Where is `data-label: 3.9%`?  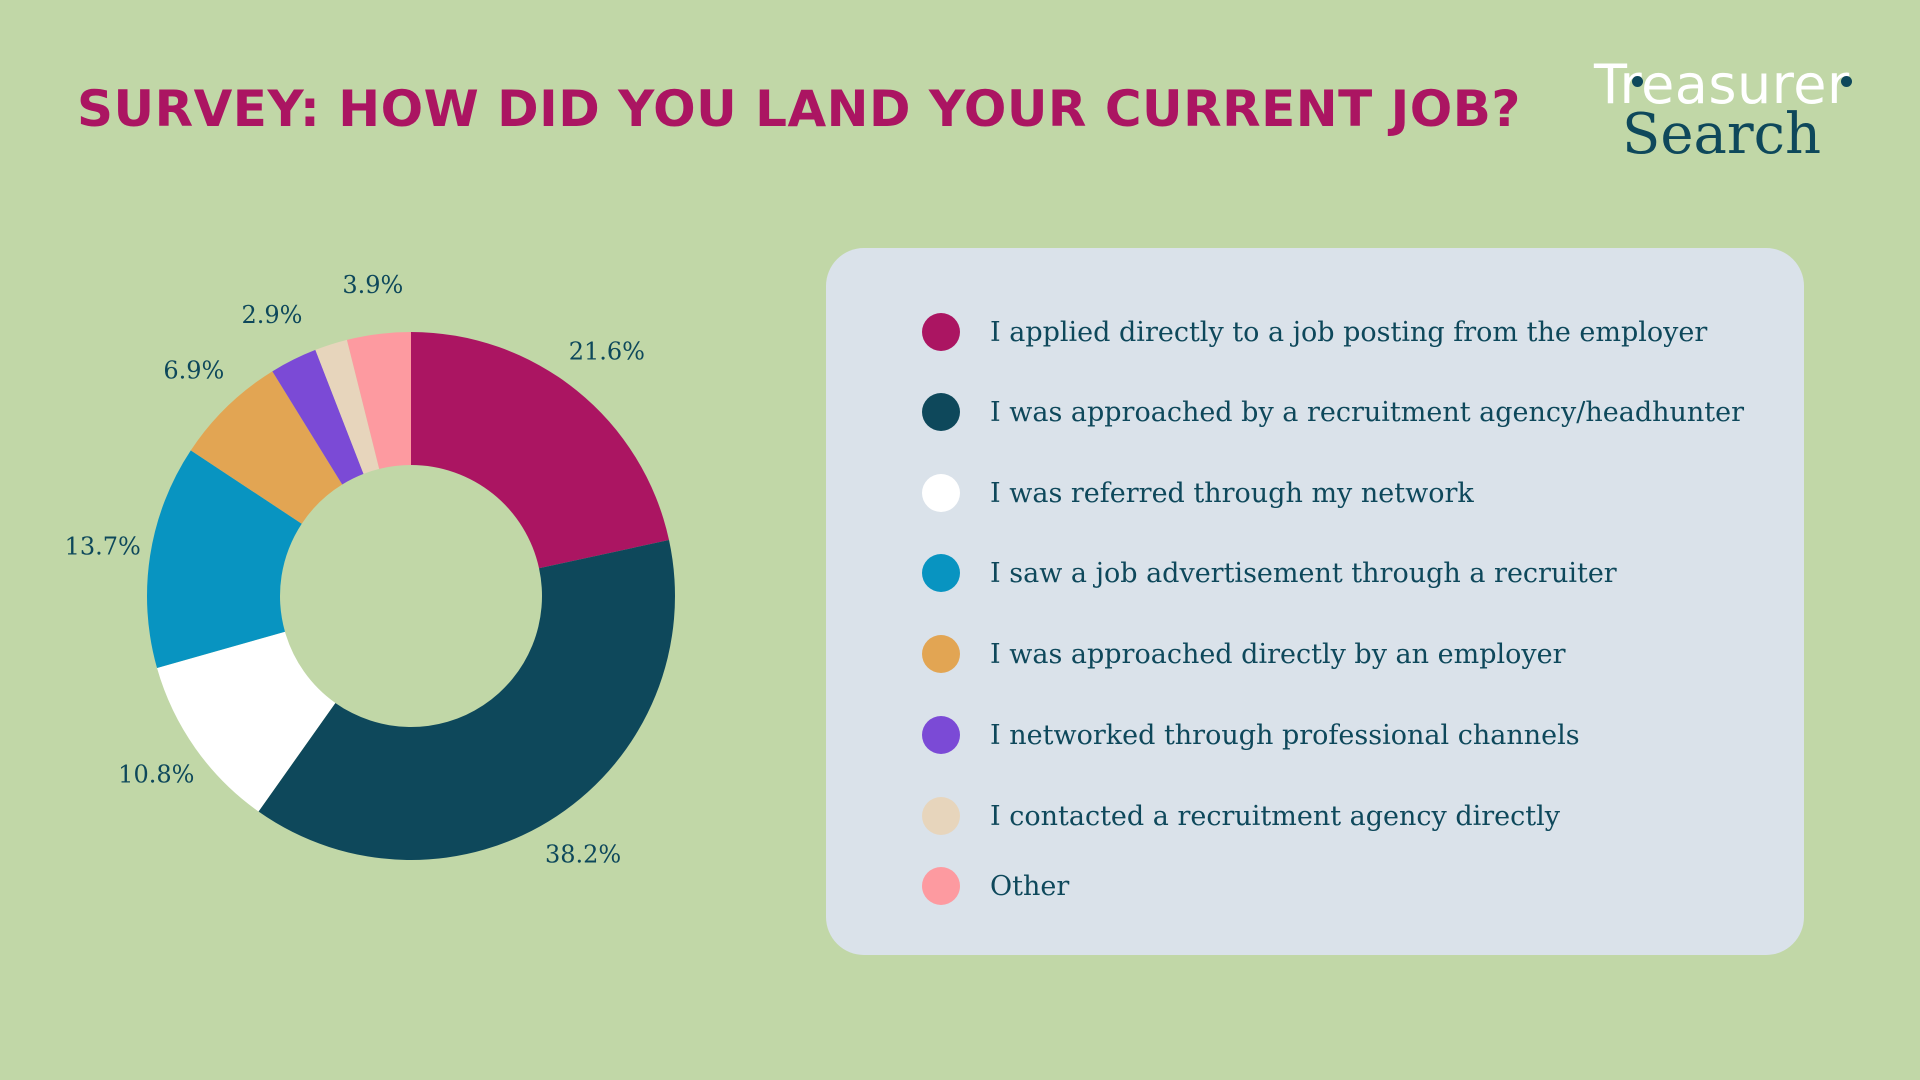
data-label: 3.9% is located at coordinates (372, 285).